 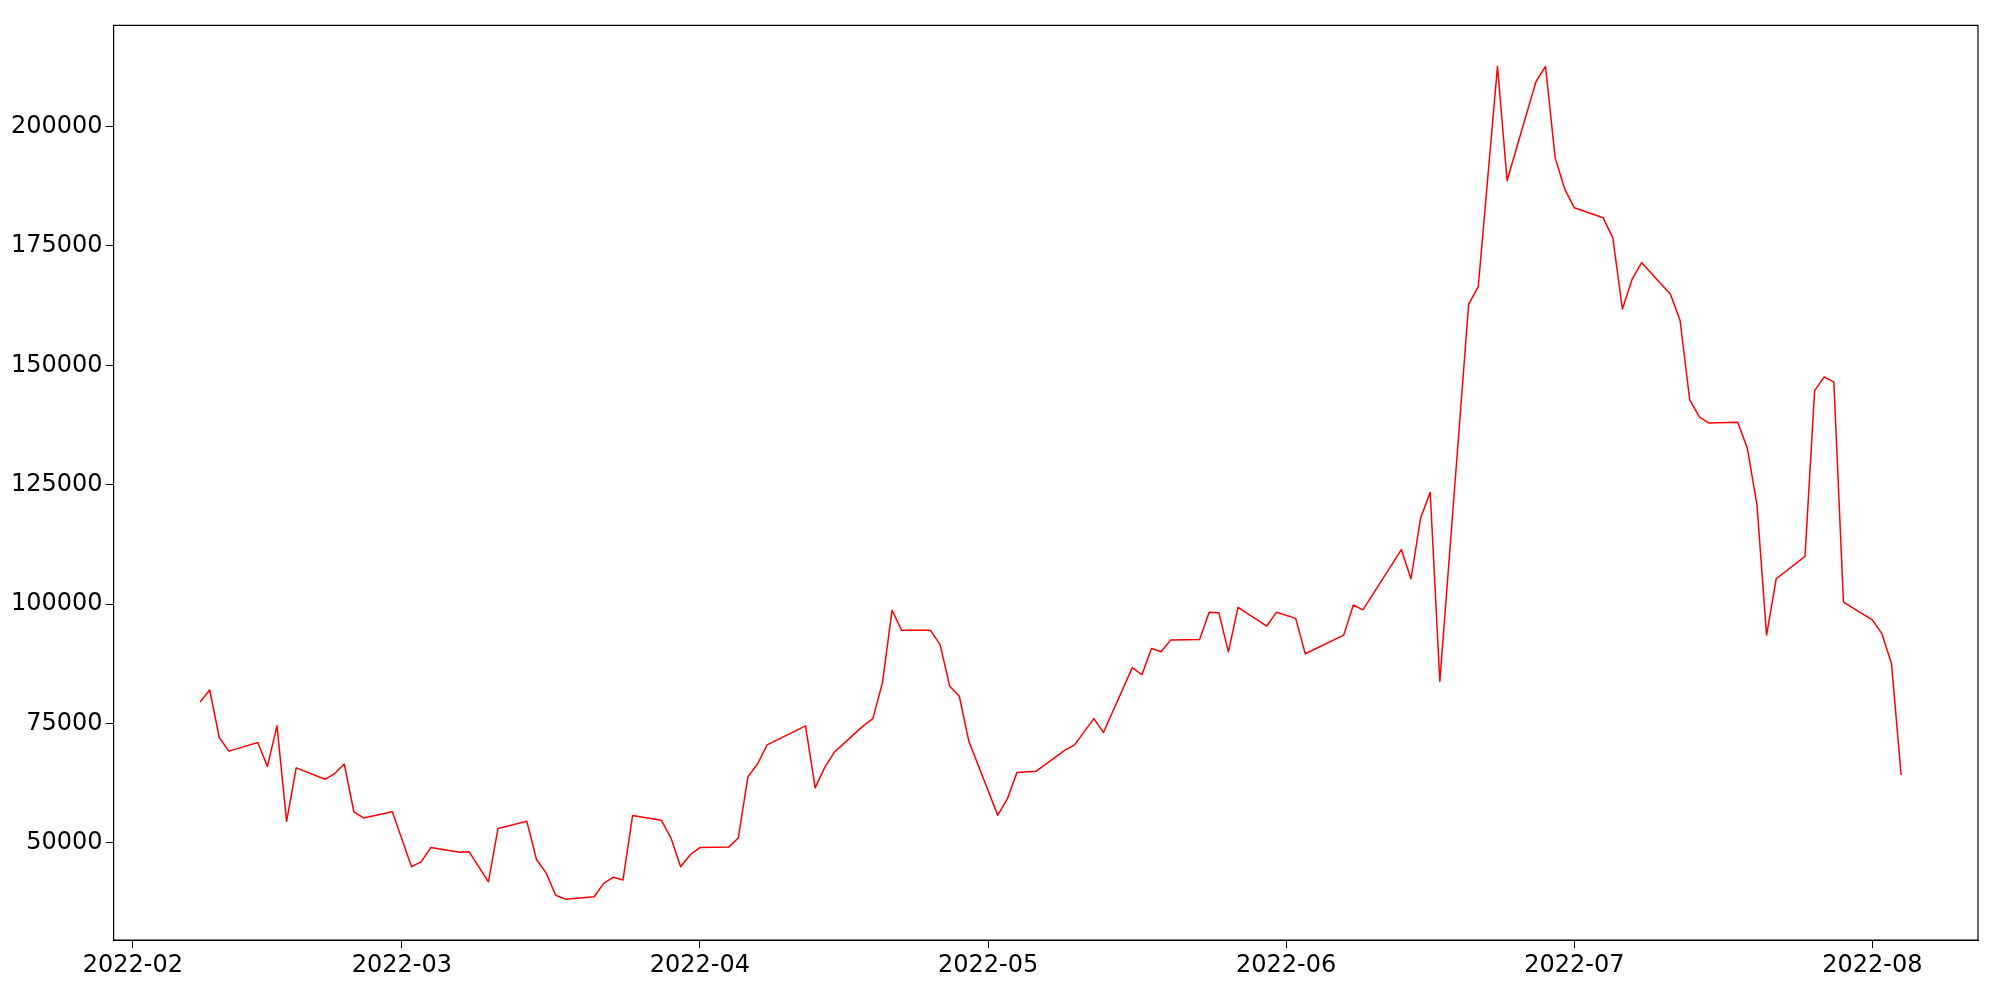 I want to click on x-tick-label: 2022-05, so click(x=988, y=963).